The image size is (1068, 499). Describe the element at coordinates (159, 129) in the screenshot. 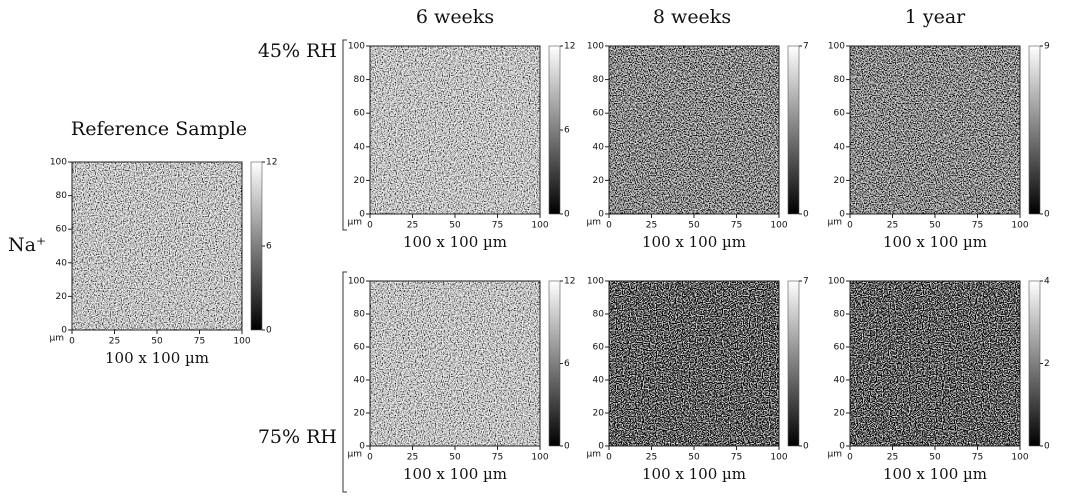

I see `panel-title: Reference Sample` at that location.